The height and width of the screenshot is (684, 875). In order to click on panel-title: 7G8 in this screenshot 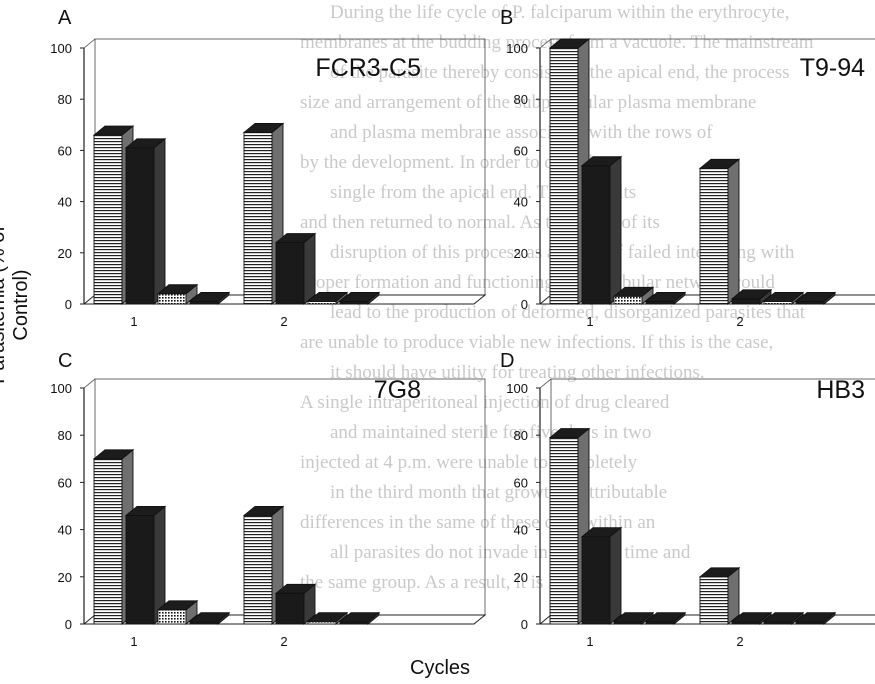, I will do `click(397, 390)`.